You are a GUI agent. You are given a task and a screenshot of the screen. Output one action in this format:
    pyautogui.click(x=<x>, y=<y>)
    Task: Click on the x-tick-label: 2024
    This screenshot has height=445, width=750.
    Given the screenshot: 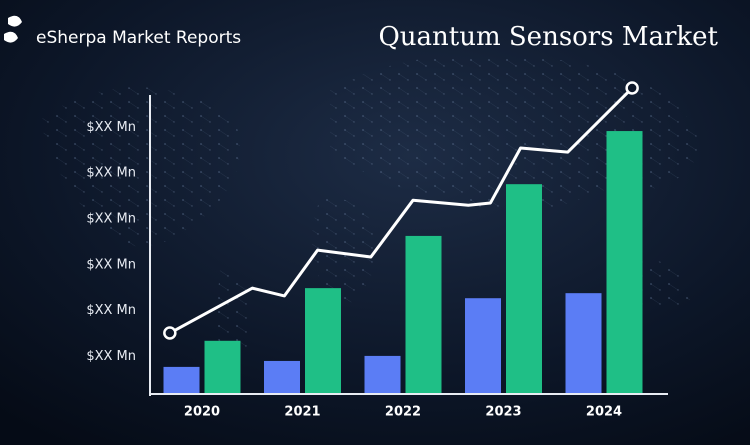 What is the action you would take?
    pyautogui.click(x=604, y=412)
    